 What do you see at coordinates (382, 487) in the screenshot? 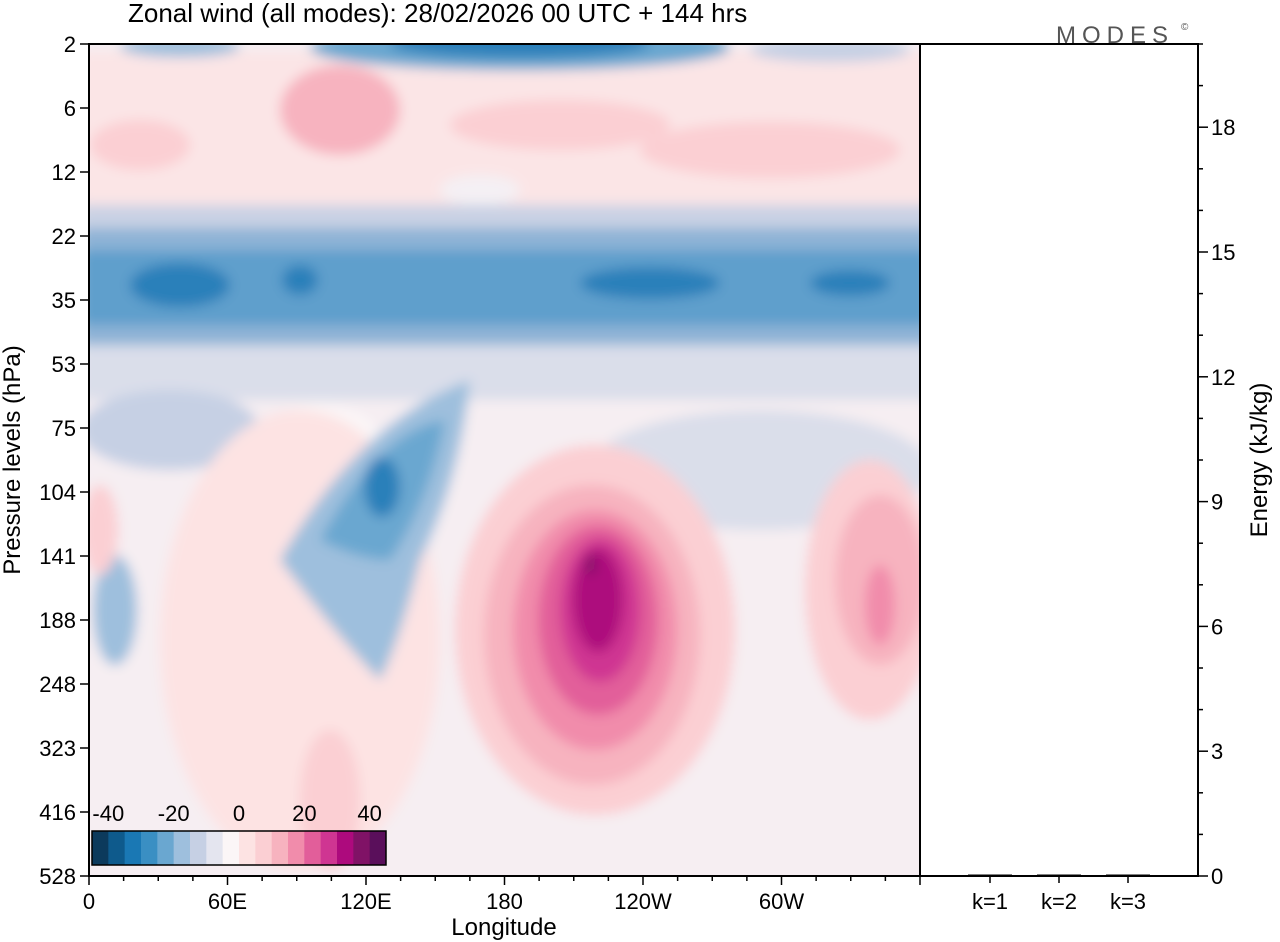
I see `easterly-tongue-core` at bounding box center [382, 487].